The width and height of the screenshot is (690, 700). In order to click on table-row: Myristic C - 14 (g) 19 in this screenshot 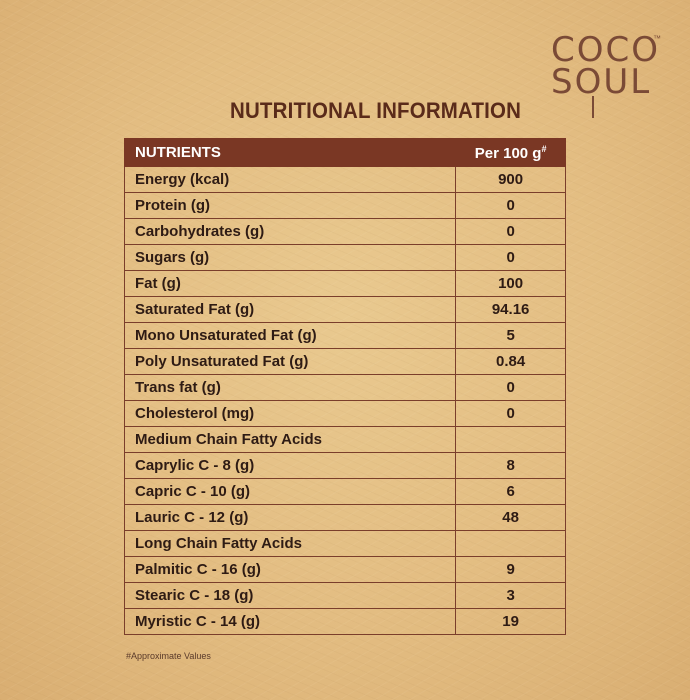, I will do `click(344, 621)`.